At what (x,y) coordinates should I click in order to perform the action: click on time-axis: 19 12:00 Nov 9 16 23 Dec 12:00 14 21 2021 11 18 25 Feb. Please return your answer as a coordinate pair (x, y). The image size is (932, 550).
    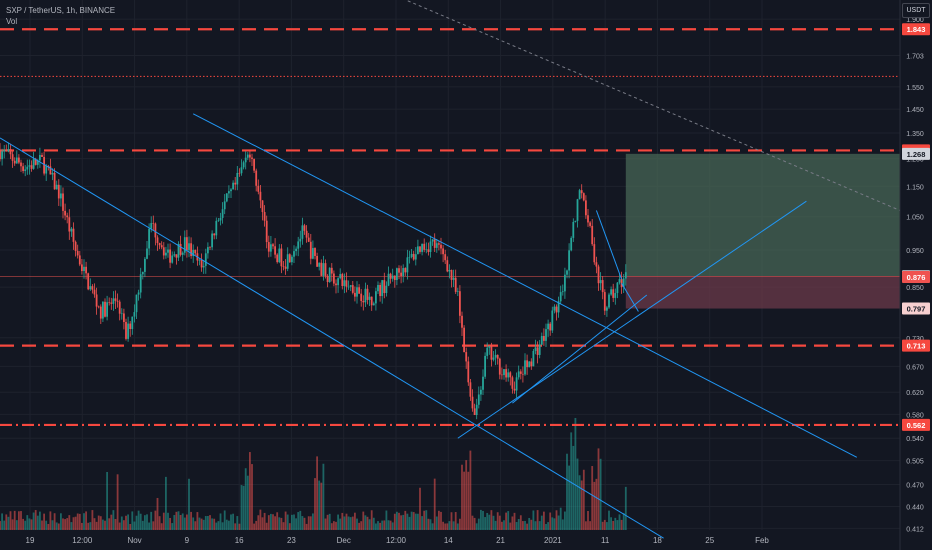
    Looking at the image, I should click on (398, 540).